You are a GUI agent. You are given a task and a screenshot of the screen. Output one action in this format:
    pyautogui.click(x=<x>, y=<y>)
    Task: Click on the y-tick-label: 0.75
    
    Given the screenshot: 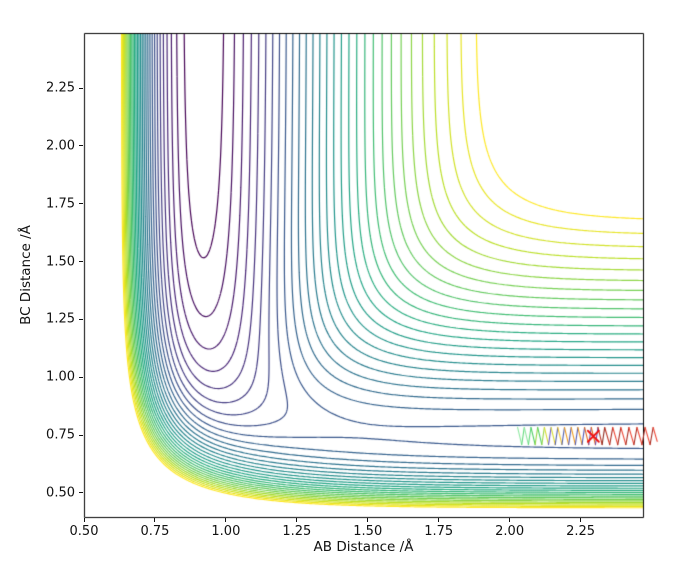 What is the action you would take?
    pyautogui.click(x=60, y=435)
    